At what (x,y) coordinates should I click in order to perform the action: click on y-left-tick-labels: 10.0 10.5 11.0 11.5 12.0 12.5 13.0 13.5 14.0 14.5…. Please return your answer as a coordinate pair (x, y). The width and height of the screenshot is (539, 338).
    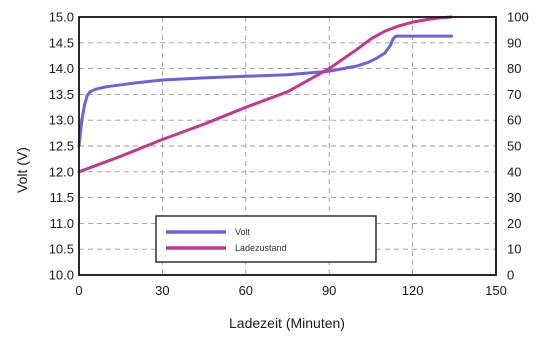
    Looking at the image, I should click on (61, 146).